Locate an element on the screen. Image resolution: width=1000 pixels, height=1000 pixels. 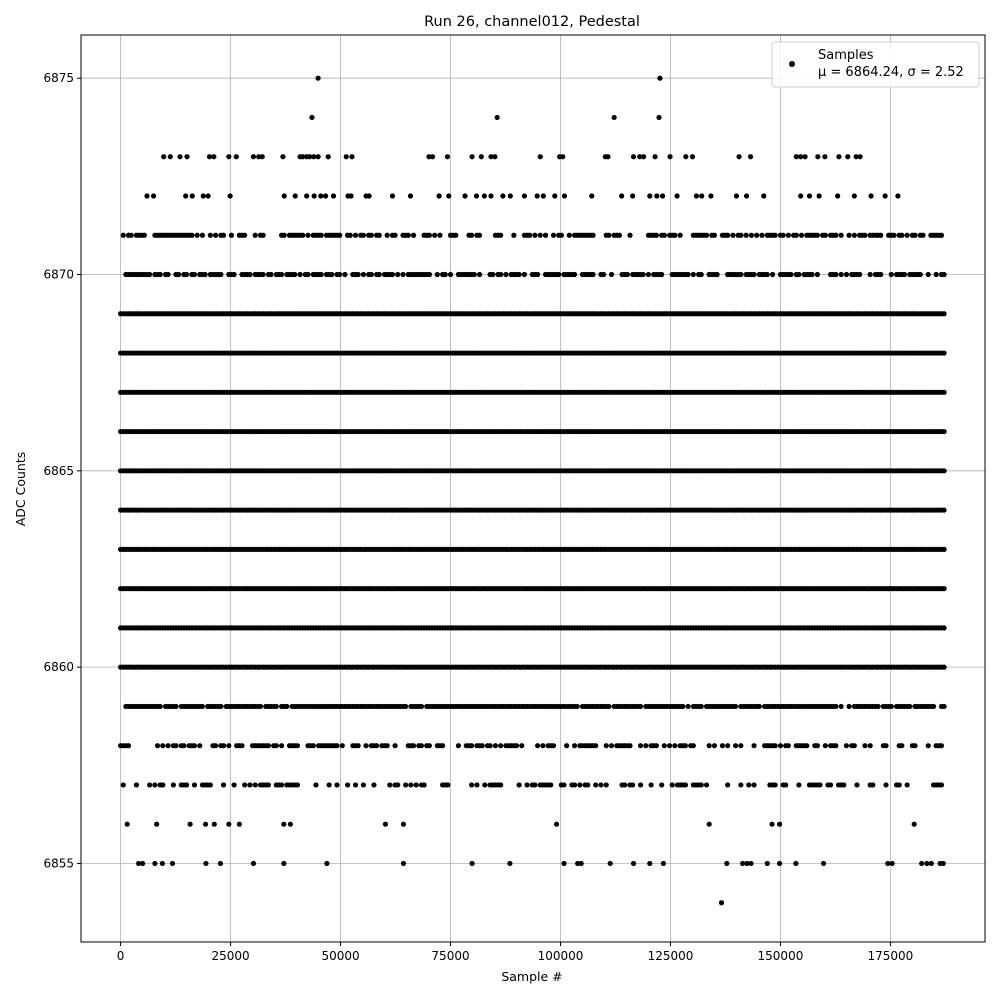
y-tick-label: 6865 is located at coordinates (58, 471).